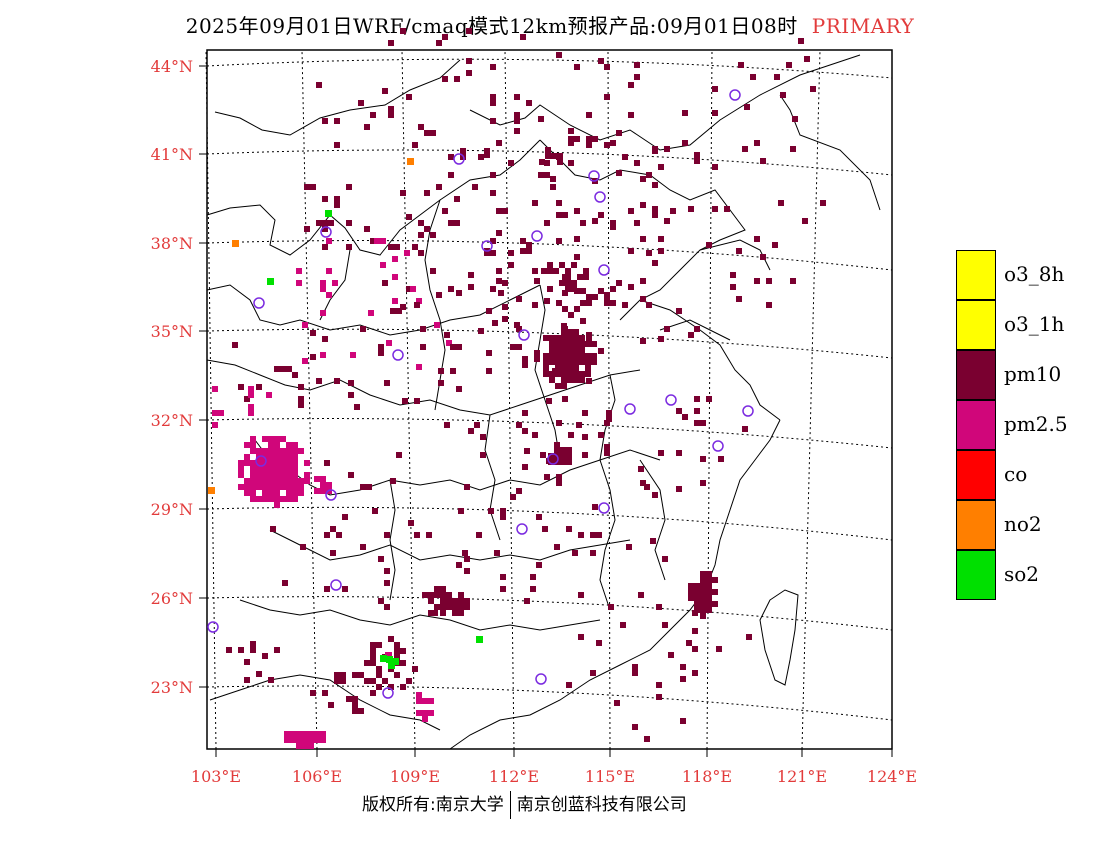 This screenshot has height=850, width=1100. What do you see at coordinates (976, 474) in the screenshot?
I see `legend-swatch` at bounding box center [976, 474].